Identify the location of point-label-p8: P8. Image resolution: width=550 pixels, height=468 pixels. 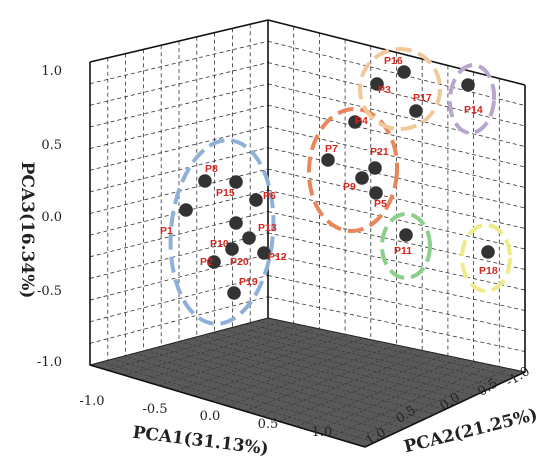
(211, 169).